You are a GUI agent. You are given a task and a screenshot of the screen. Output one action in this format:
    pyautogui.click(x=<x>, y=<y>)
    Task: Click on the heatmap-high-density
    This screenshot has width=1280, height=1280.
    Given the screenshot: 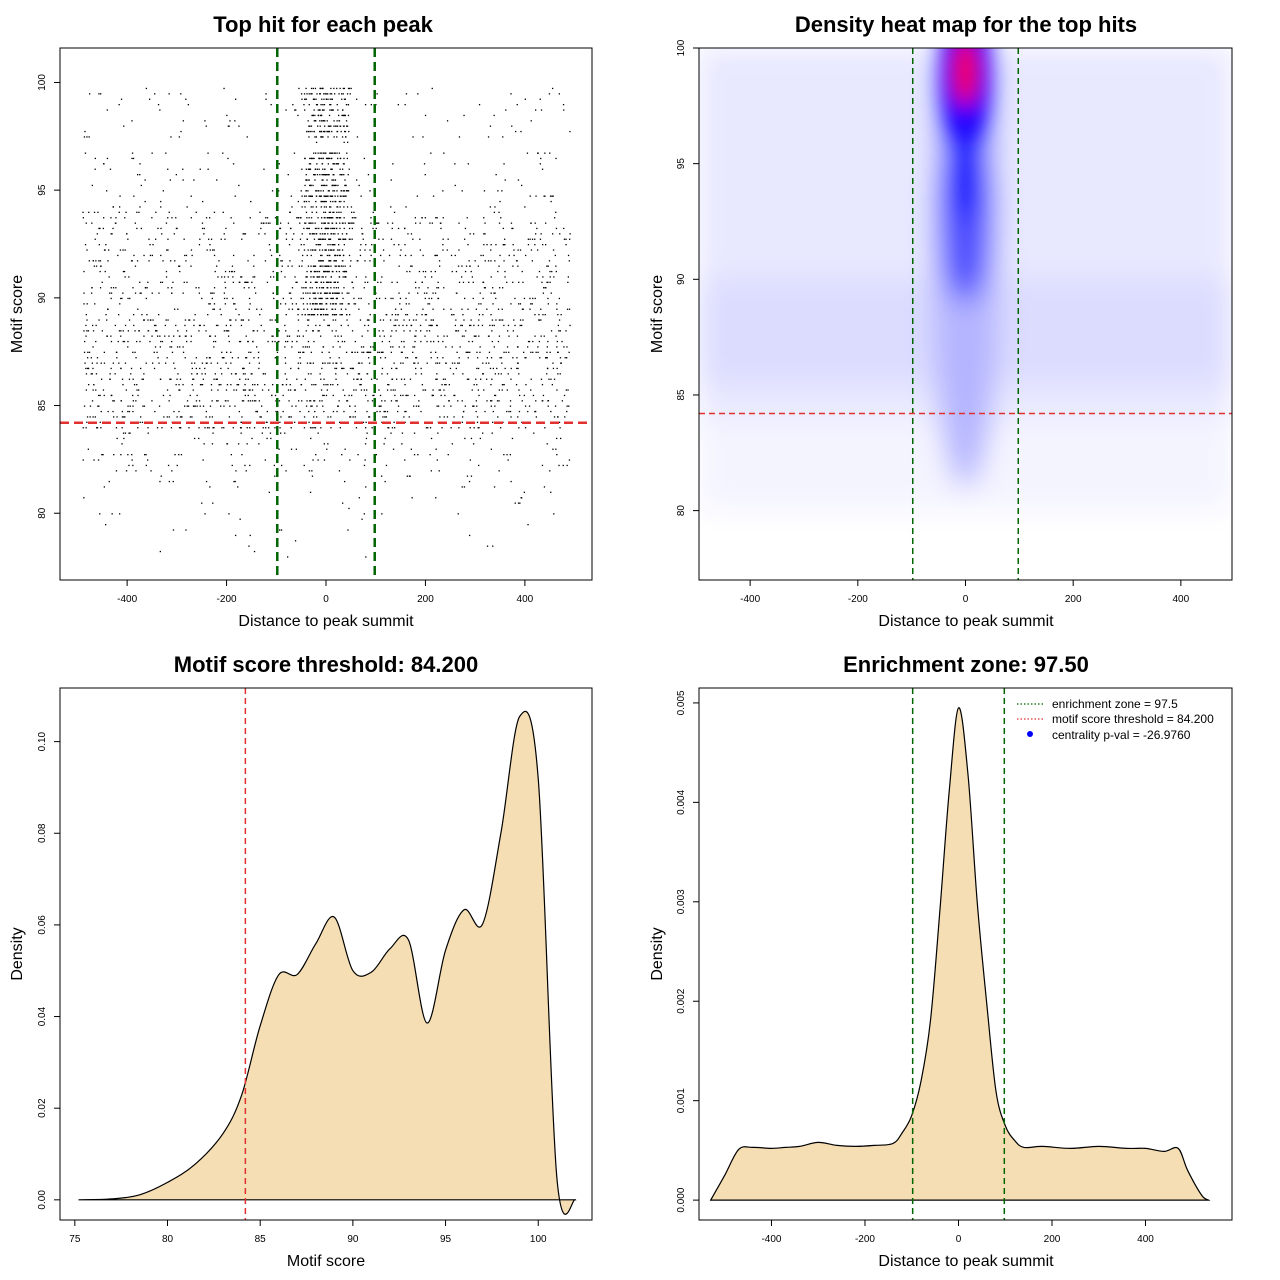 What is the action you would take?
    pyautogui.click(x=965, y=94)
    